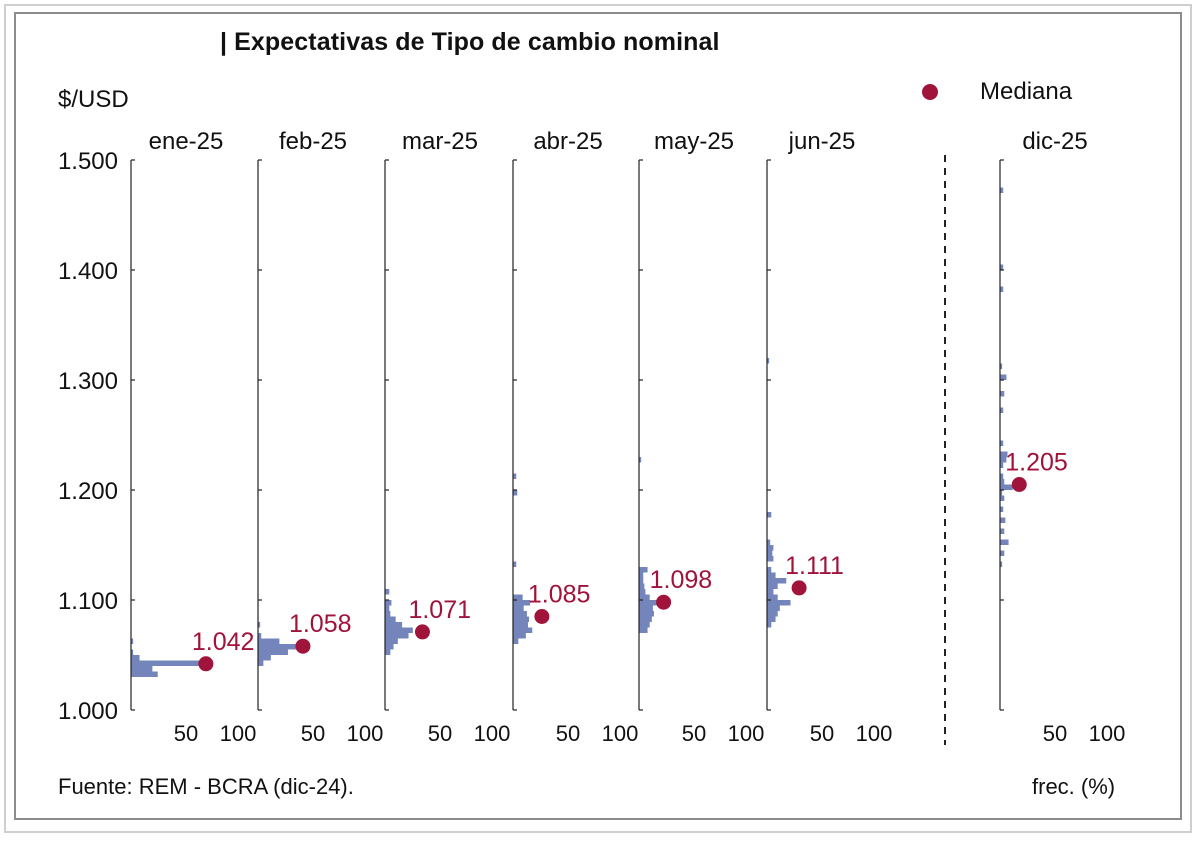 The height and width of the screenshot is (841, 1200). What do you see at coordinates (559, 595) in the screenshot?
I see `median-label: 1.085` at bounding box center [559, 595].